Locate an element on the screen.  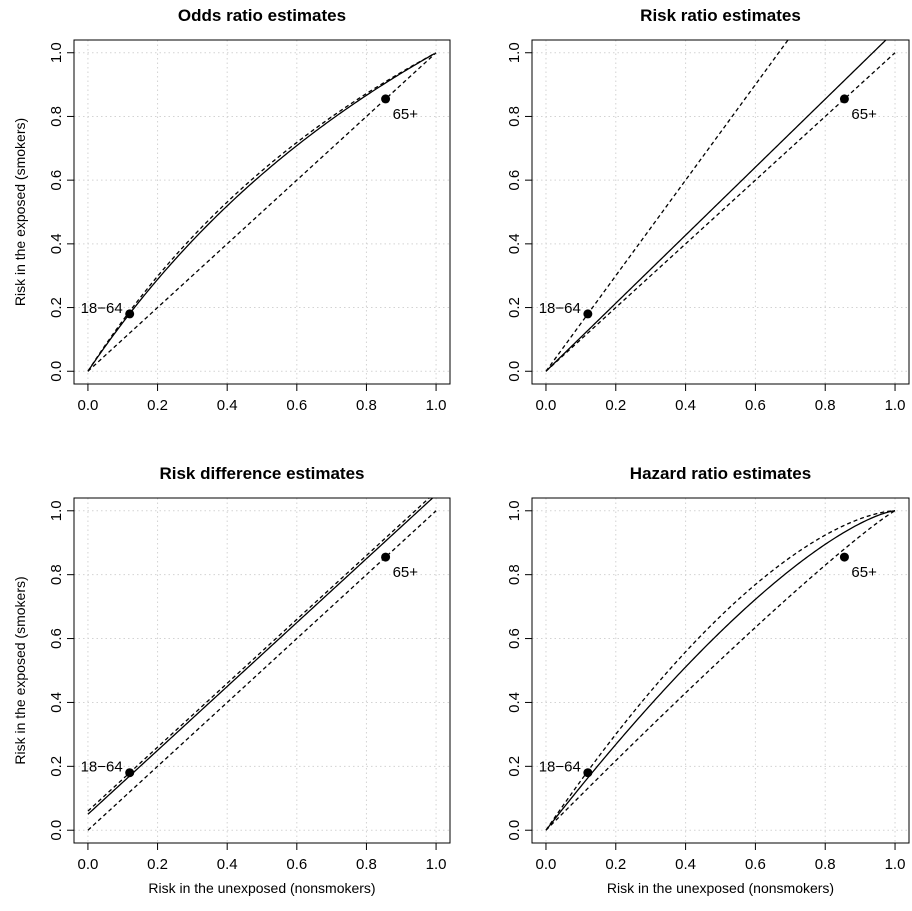
chart-title: Odds ratio estimates is located at coordinates (262, 15).